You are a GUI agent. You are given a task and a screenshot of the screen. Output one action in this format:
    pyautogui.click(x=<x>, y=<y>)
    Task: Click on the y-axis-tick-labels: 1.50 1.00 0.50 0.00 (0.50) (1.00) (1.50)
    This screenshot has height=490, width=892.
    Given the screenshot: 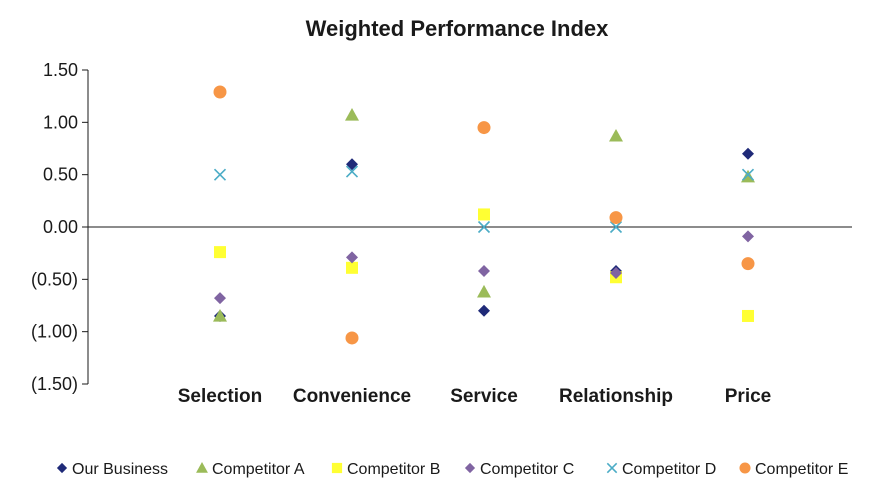 What is the action you would take?
    pyautogui.click(x=59, y=227)
    